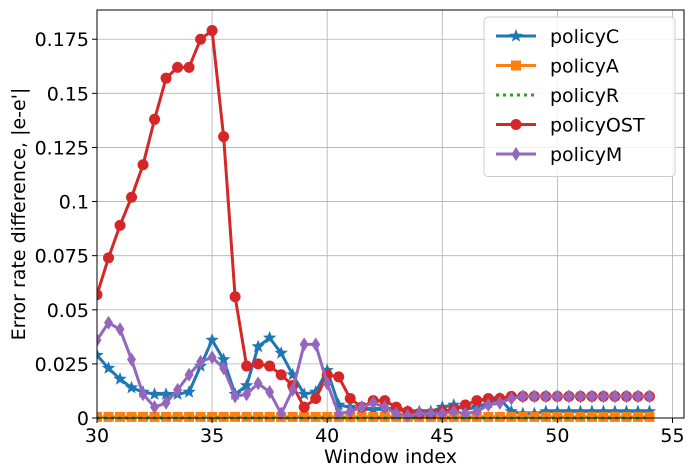 Image resolution: width=694 pixels, height=471 pixels. What do you see at coordinates (68, 311) in the screenshot?
I see `y-tick-label: 0.05` at bounding box center [68, 311].